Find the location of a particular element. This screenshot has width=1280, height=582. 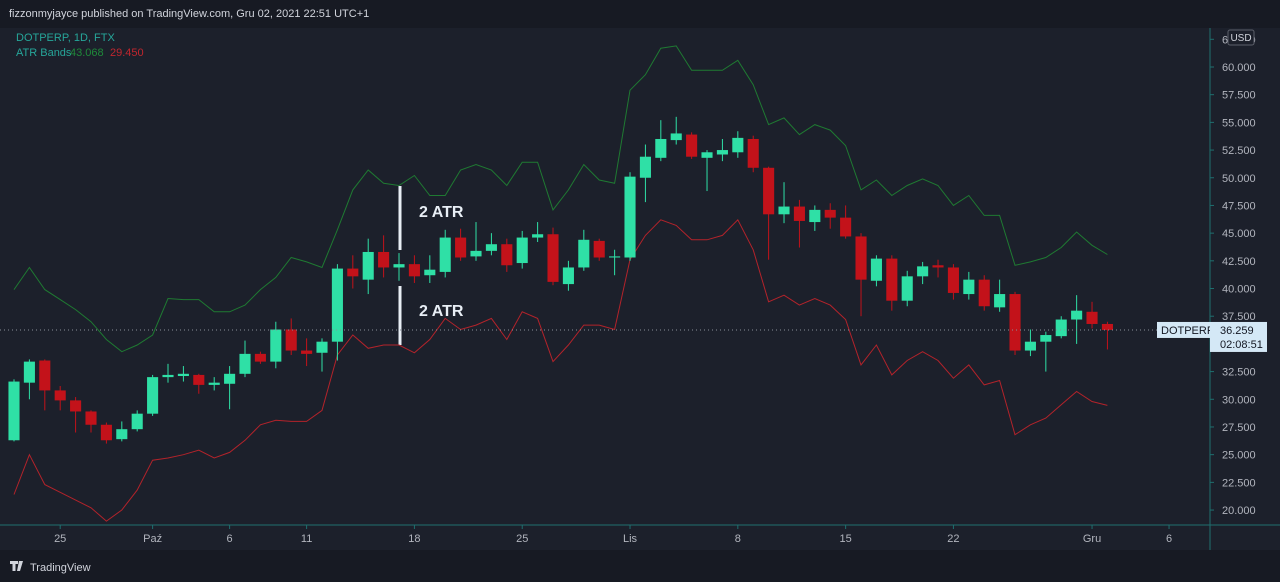

y-tick-label: 40.000 is located at coordinates (1239, 290).